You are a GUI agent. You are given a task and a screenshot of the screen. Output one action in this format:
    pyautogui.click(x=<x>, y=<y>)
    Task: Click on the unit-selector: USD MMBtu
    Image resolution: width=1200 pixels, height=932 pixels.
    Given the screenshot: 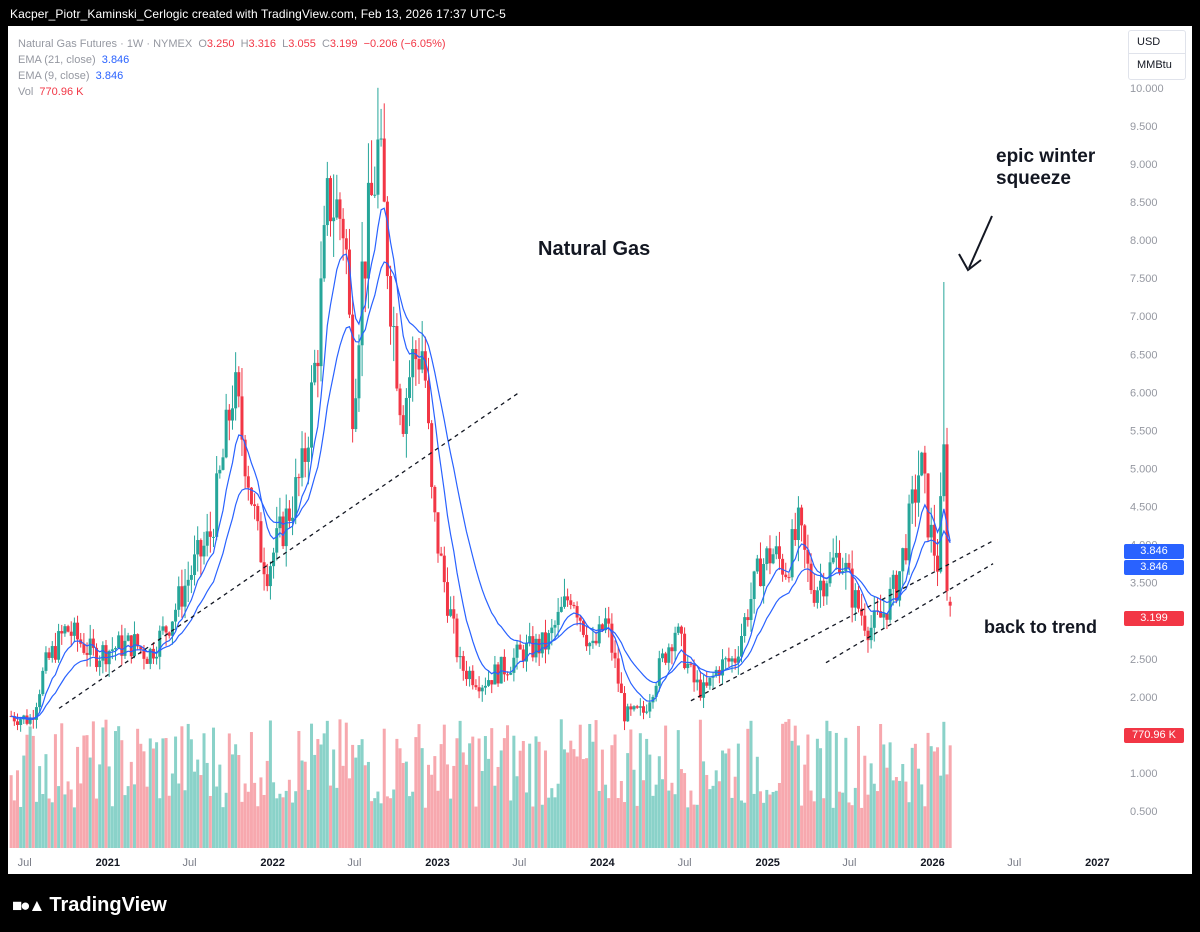 What is the action you would take?
    pyautogui.click(x=1157, y=55)
    